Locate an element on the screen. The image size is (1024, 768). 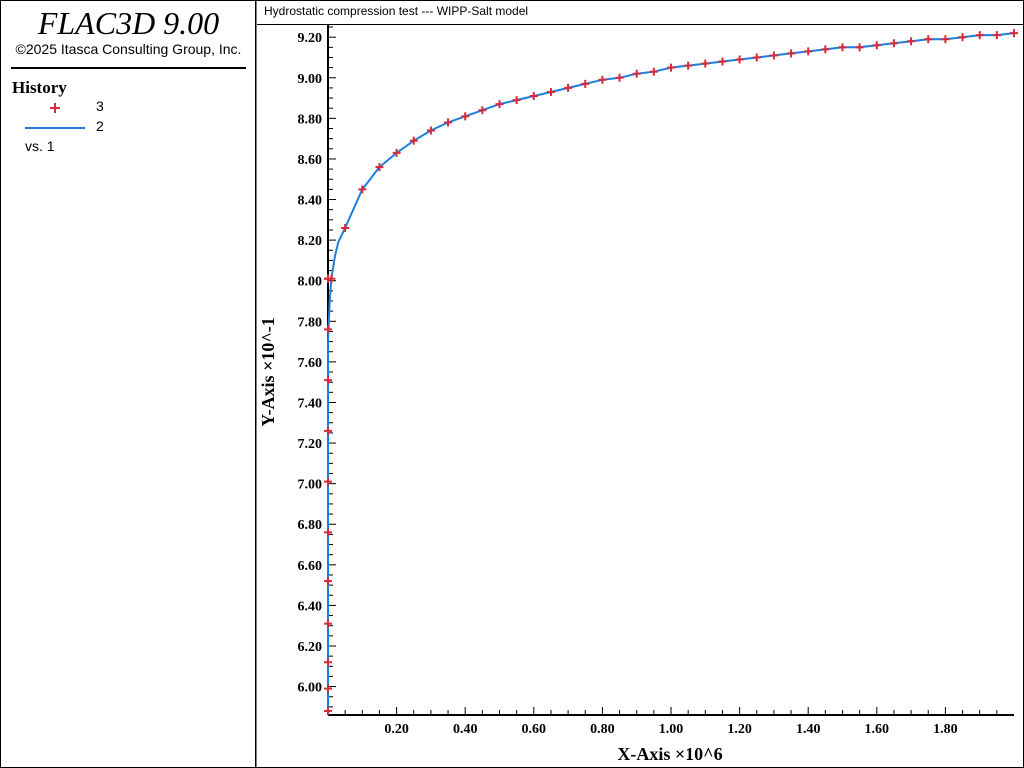
y-tick-label: 6.00 is located at coordinates (310, 688).